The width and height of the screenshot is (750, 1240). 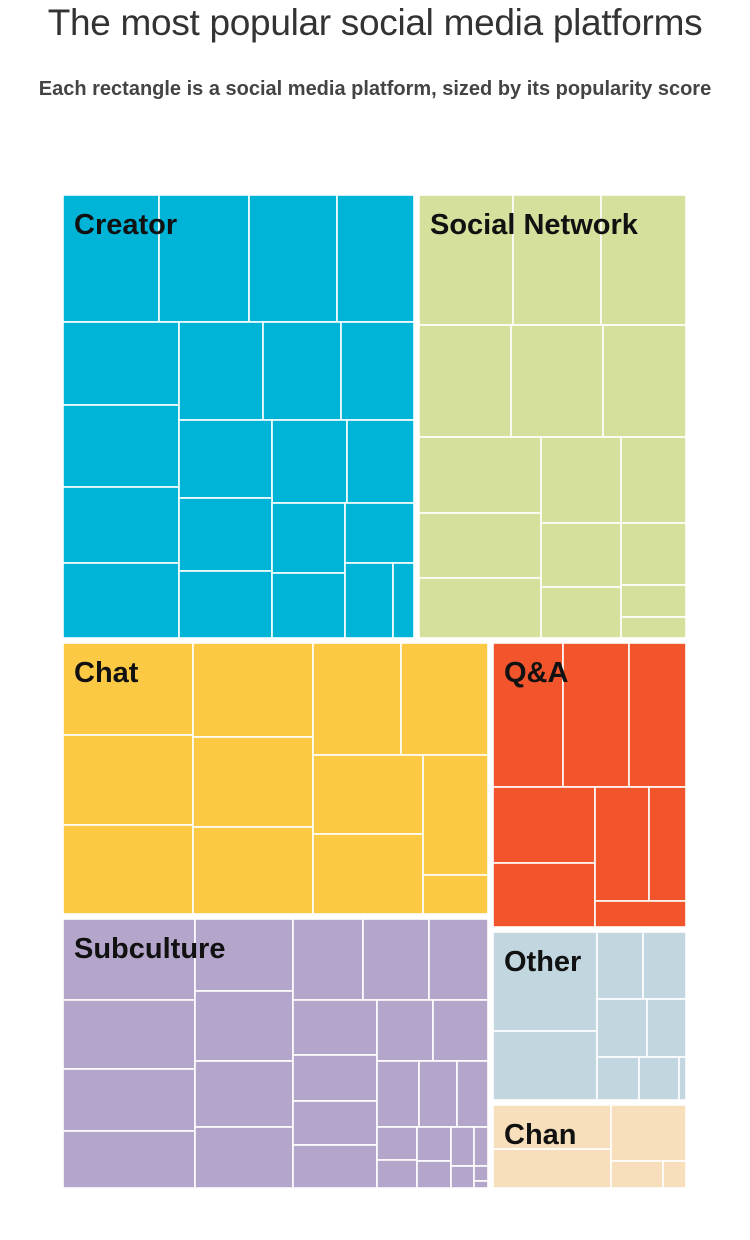 What do you see at coordinates (275, 1053) in the screenshot?
I see `treemap-group-subculture: Subculture` at bounding box center [275, 1053].